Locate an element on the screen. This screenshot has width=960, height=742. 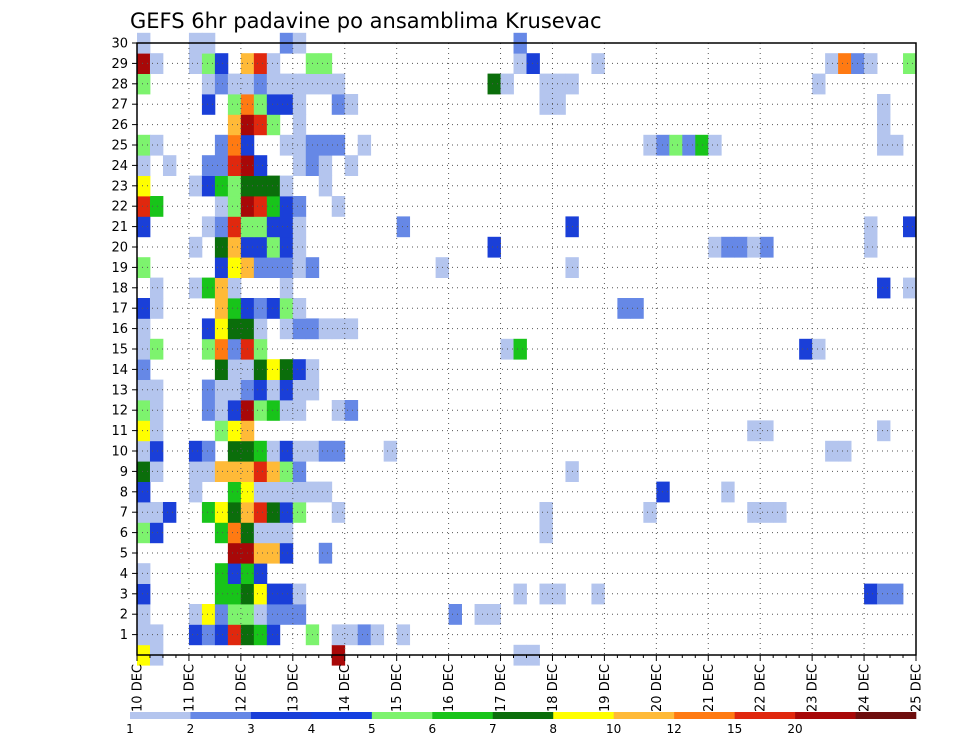
legend-label: 3 is located at coordinates (251, 729).